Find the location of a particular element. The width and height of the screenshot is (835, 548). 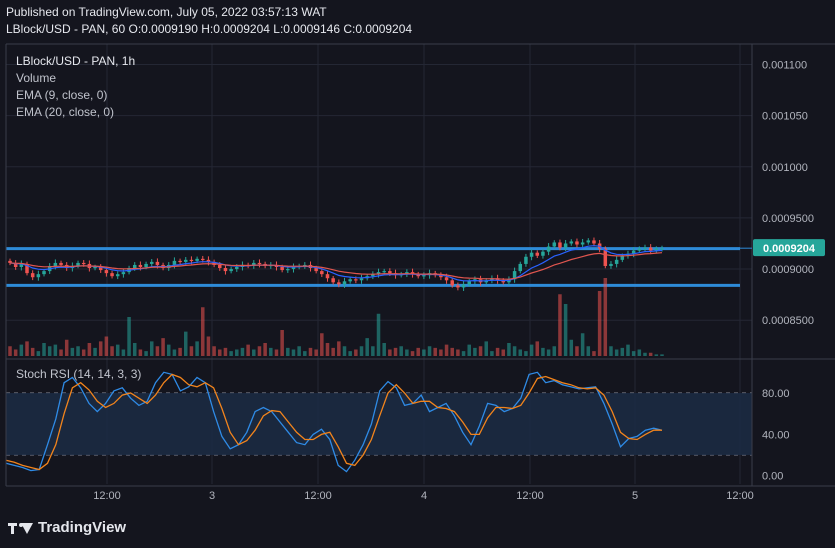

price-tick-label: 0.0009000 is located at coordinates (788, 270).